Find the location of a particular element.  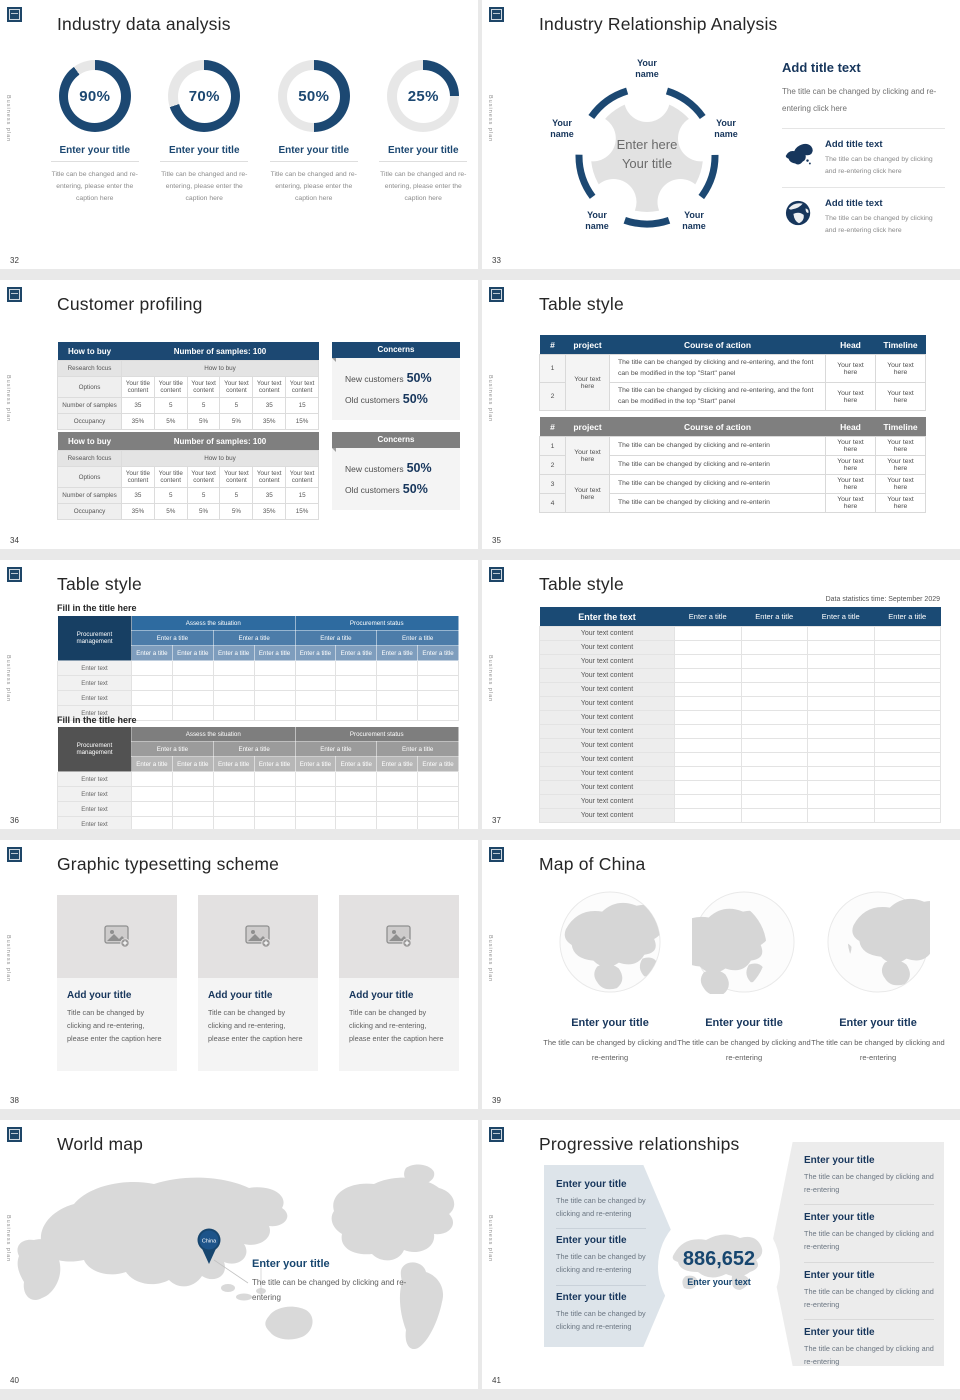

slide-40-thumbnail: Business plan World map is located at coordinates (239, 1254).